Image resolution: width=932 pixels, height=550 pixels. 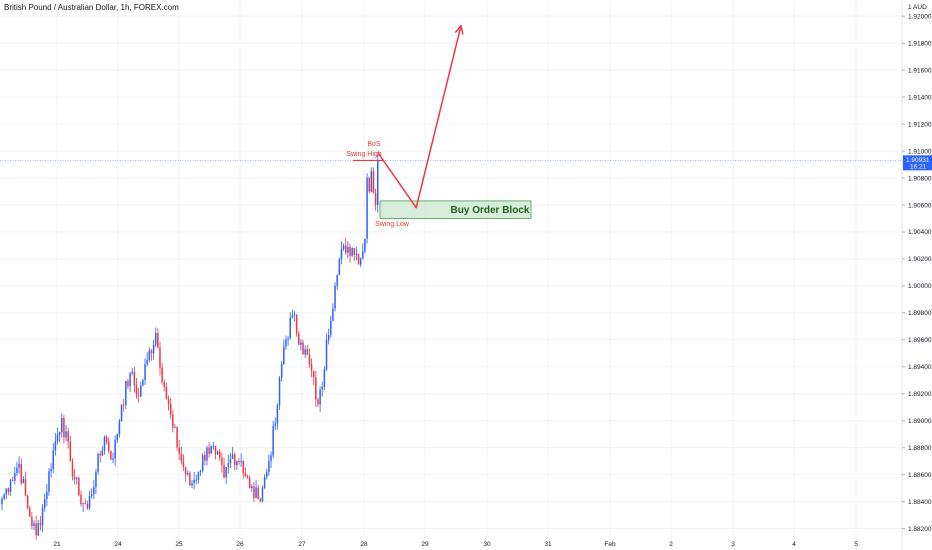 What do you see at coordinates (455, 209) in the screenshot?
I see `order-block-zone` at bounding box center [455, 209].